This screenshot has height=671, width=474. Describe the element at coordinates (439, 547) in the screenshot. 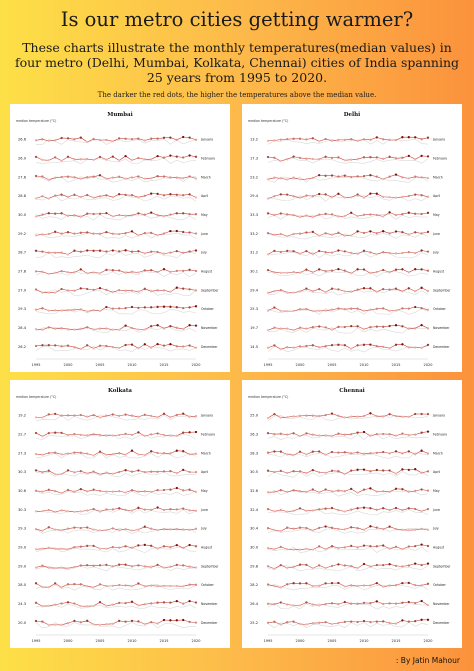

I see `month-label: August` at that location.